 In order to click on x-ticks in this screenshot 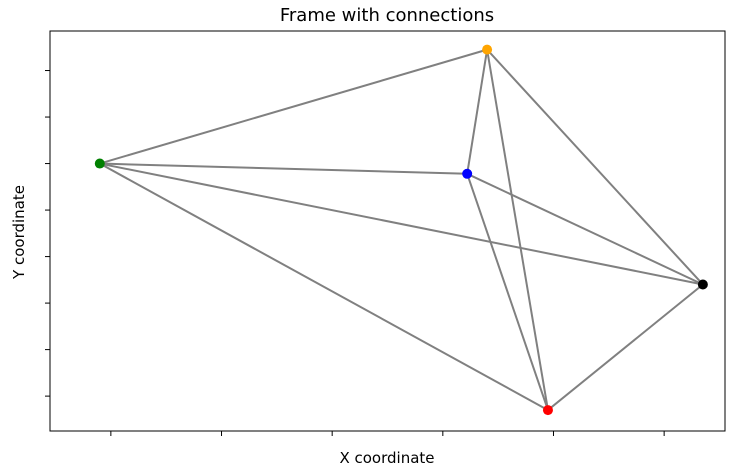, I will do `click(387, 433)`.